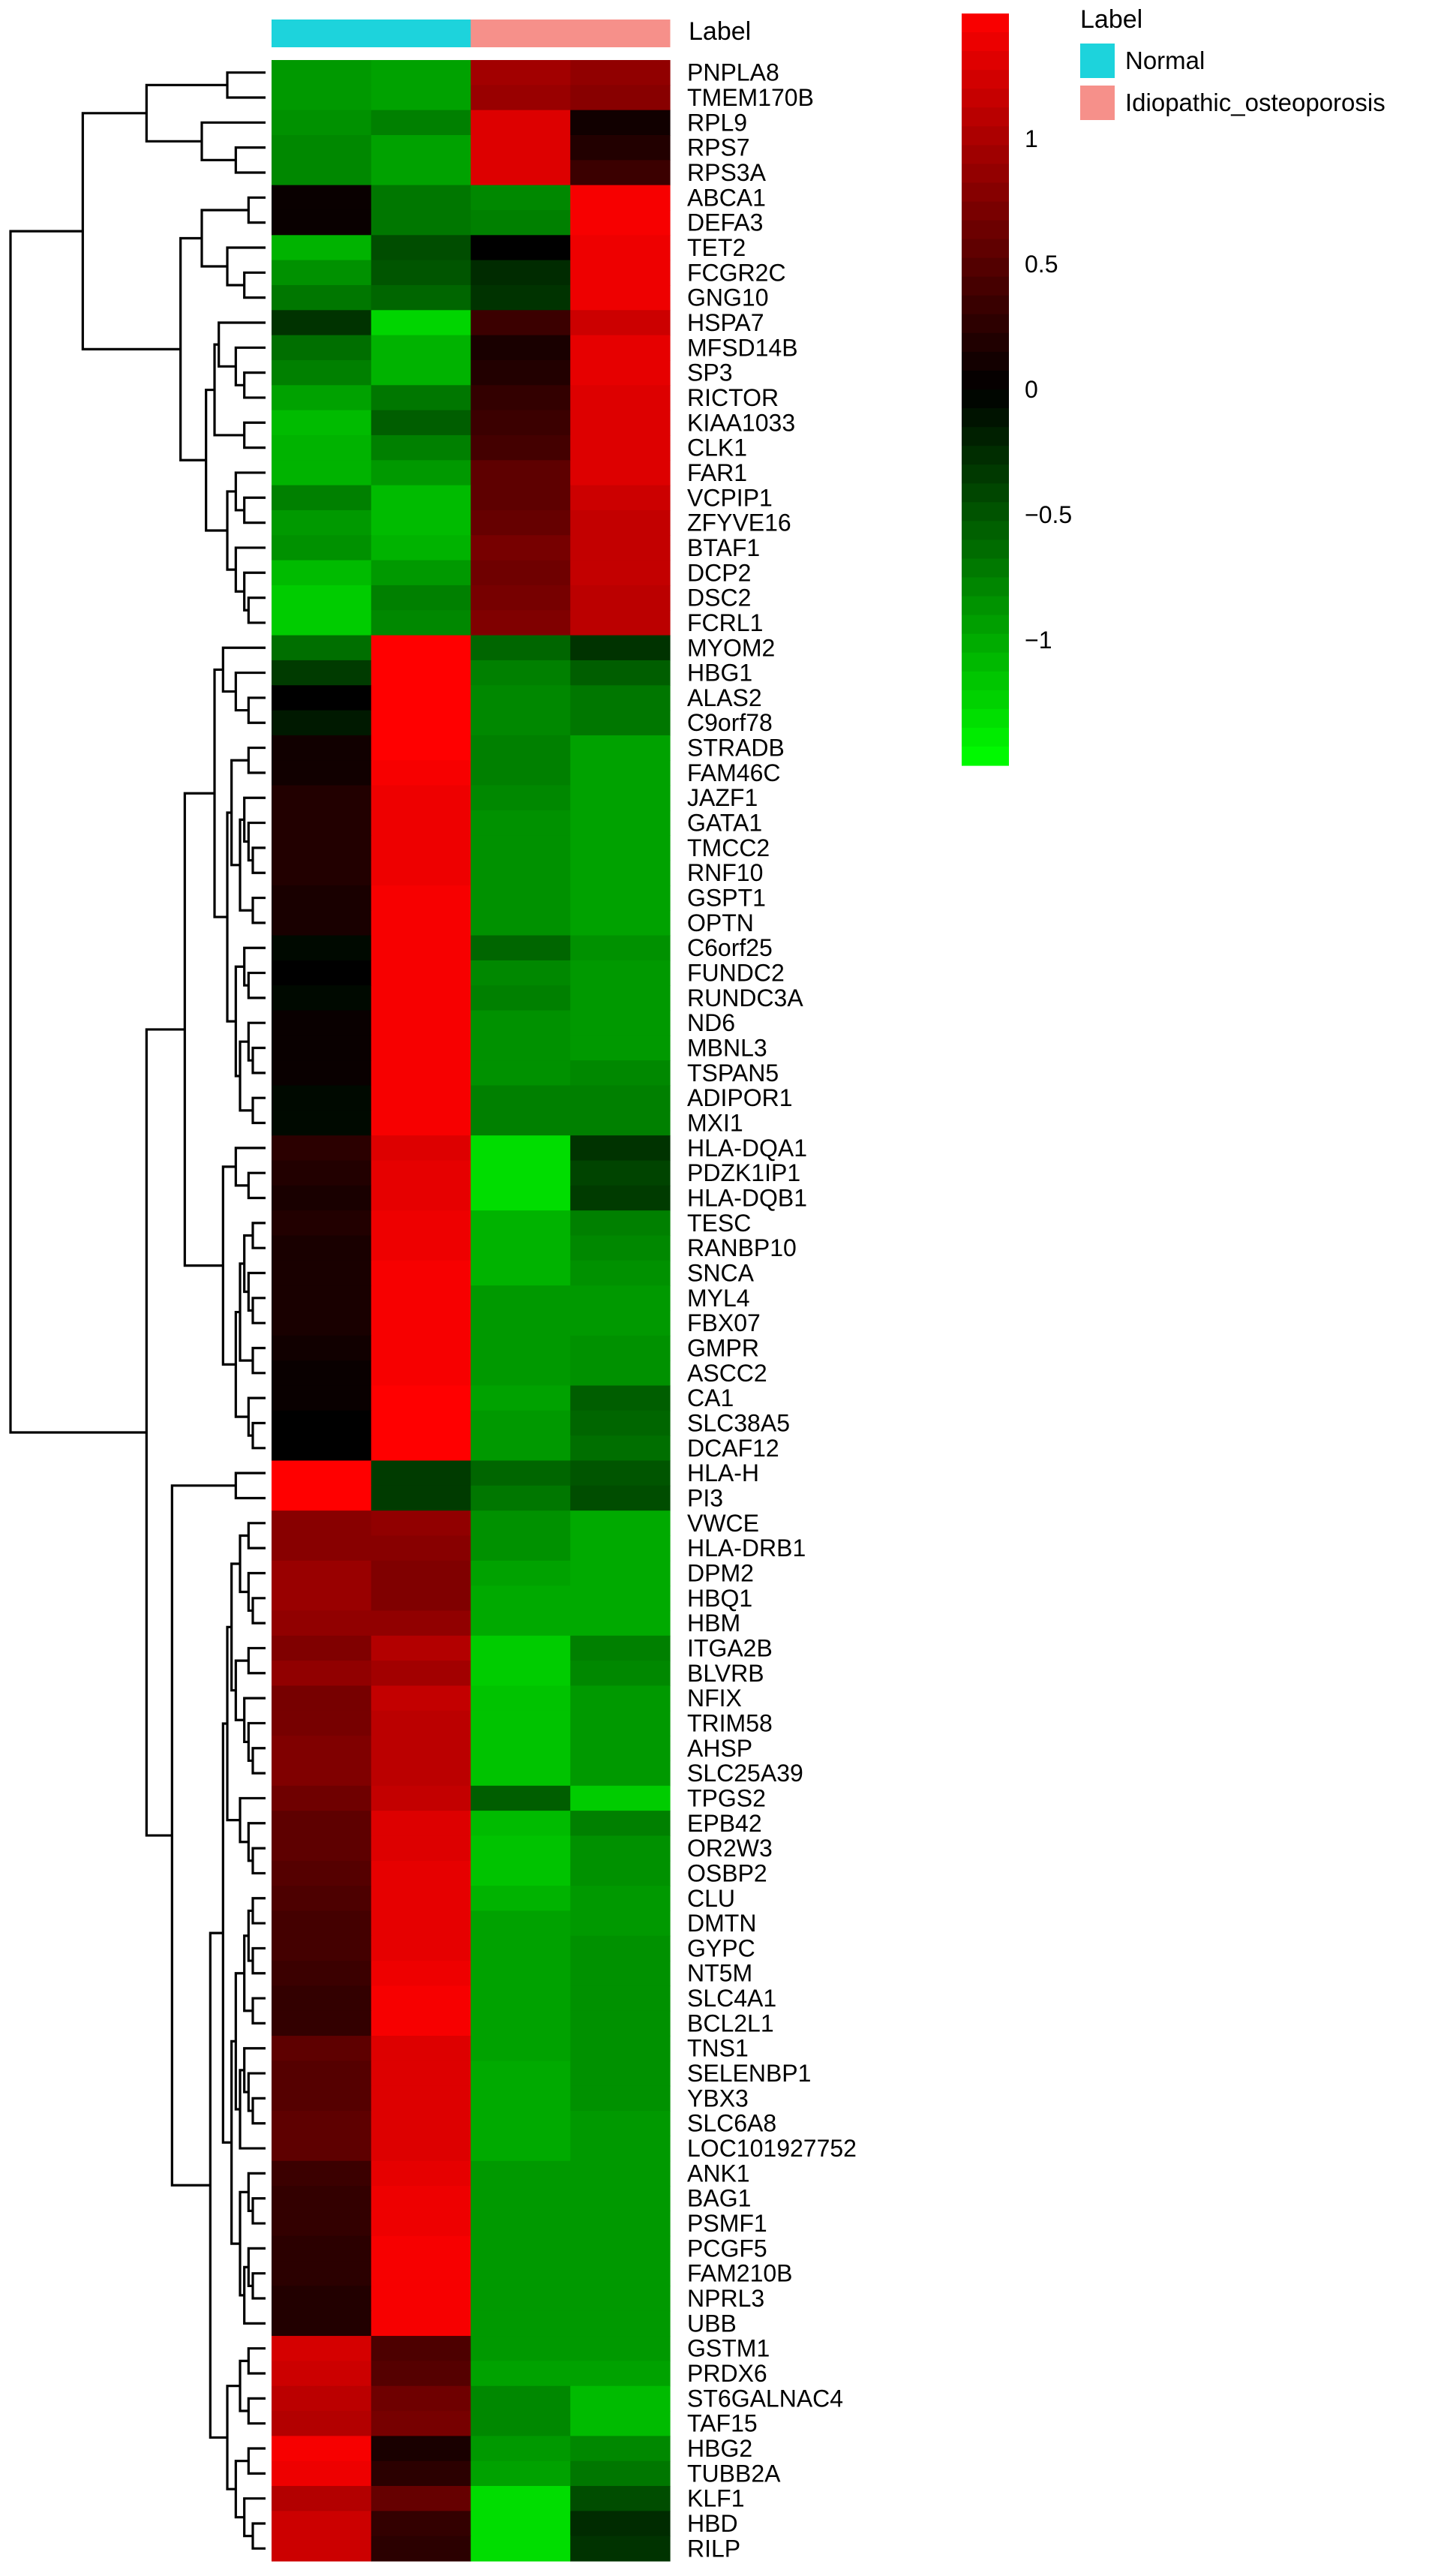 The image size is (1435, 2576). What do you see at coordinates (750, 97) in the screenshot?
I see `gene-label: TMEM170B` at bounding box center [750, 97].